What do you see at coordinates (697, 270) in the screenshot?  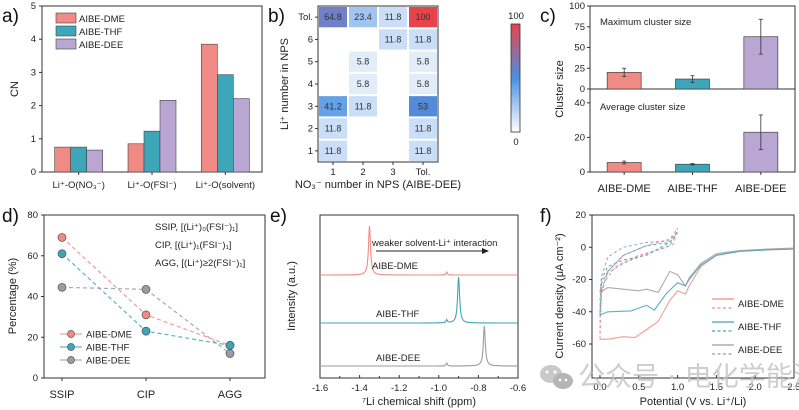 I see `cv-curve-aibe-dee` at bounding box center [697, 270].